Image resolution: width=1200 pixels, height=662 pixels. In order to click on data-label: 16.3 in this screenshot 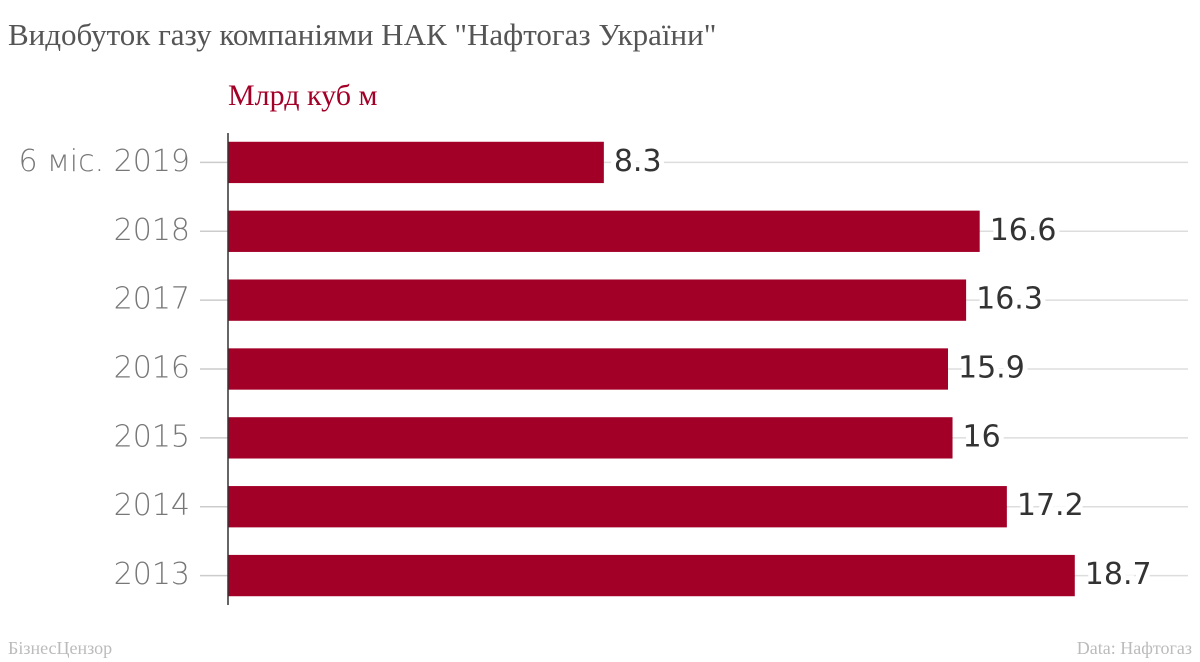, I will do `click(1009, 299)`.